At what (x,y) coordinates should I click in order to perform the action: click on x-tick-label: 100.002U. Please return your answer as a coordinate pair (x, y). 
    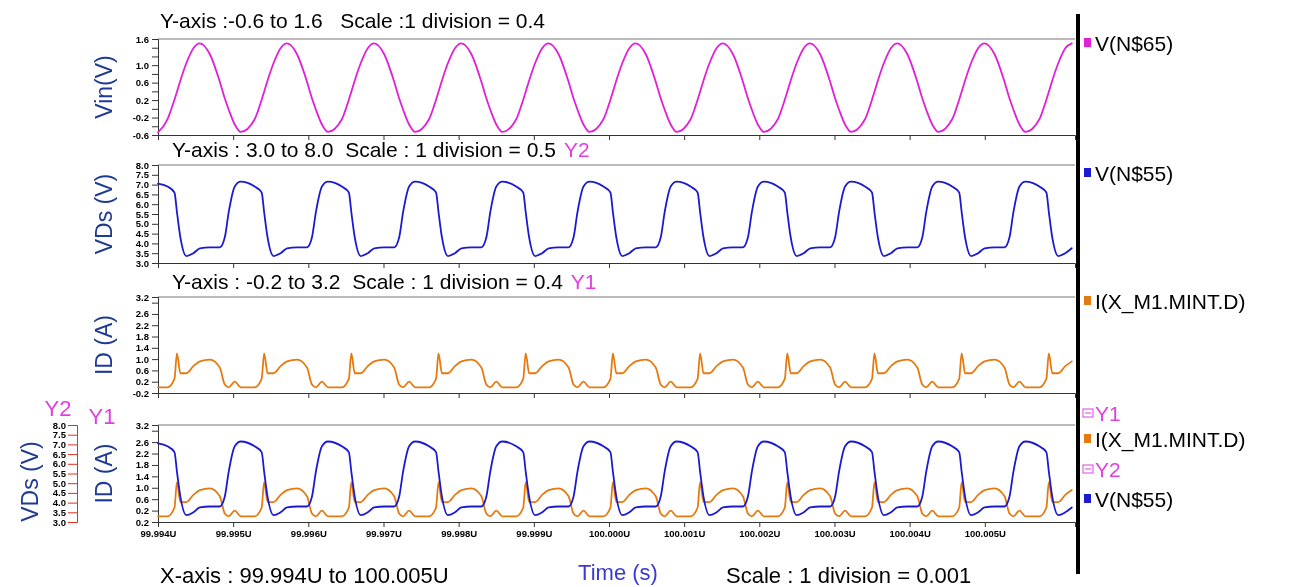
    Looking at the image, I should click on (760, 533).